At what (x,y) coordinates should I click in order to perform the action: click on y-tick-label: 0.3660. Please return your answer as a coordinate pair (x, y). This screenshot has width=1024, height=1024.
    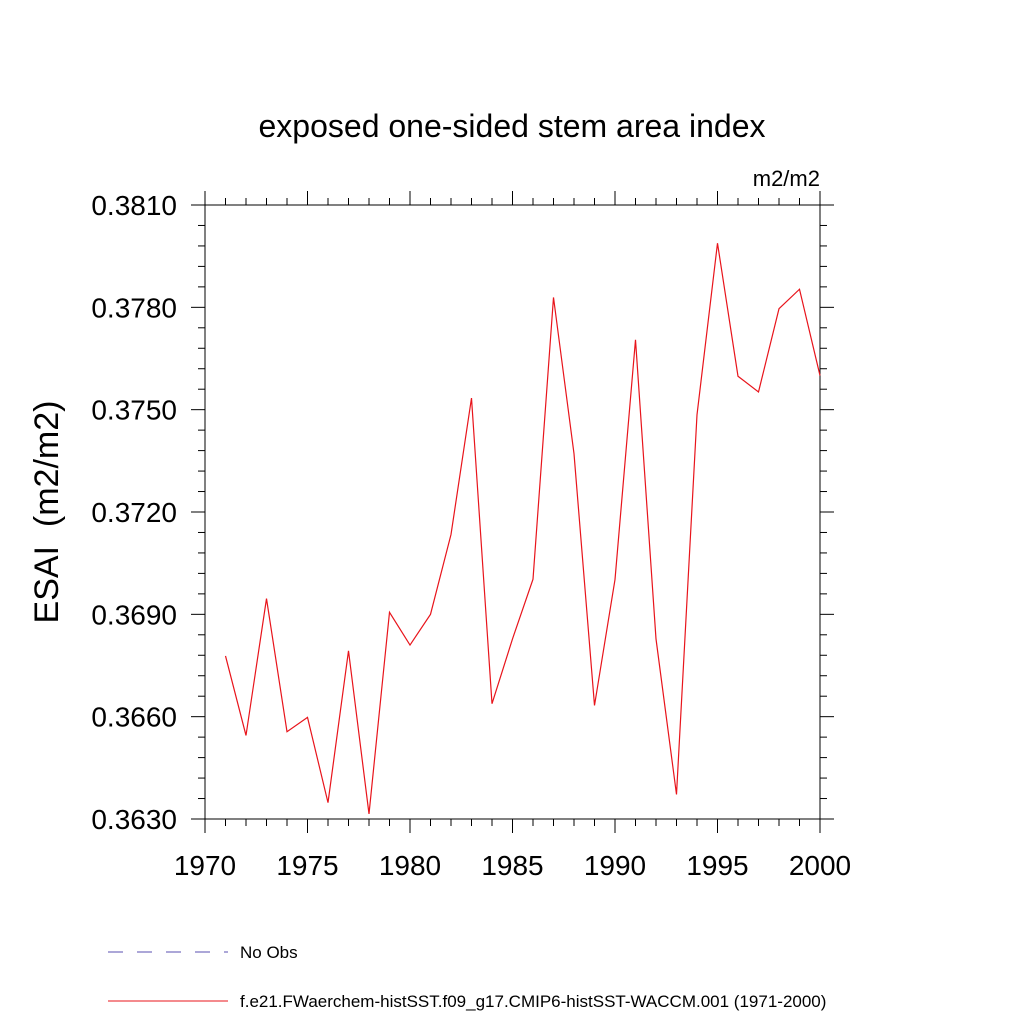
    Looking at the image, I should click on (134, 717).